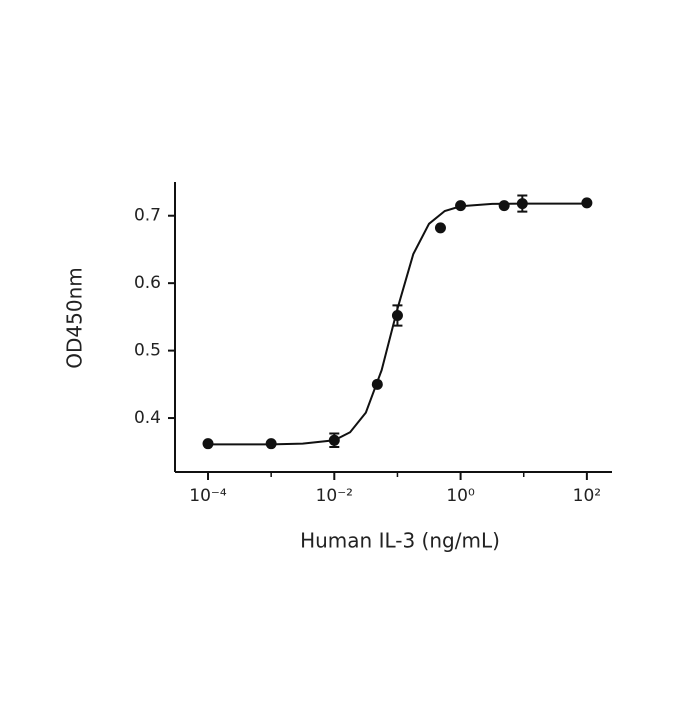  What do you see at coordinates (208, 496) in the screenshot?
I see `x-tick-label: 10⁻⁴` at bounding box center [208, 496].